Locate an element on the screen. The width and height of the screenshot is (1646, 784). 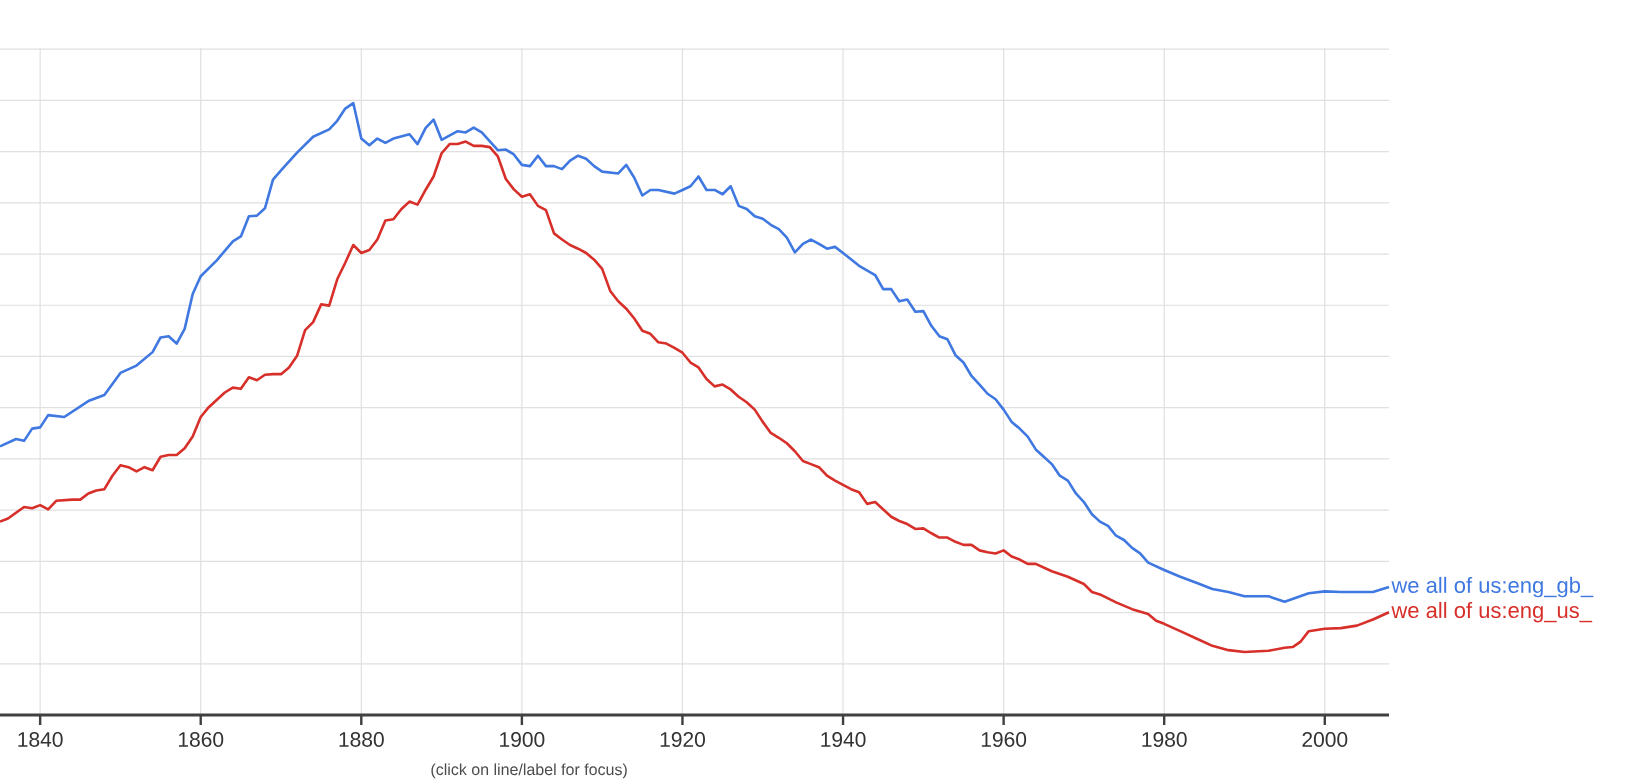
x-tick-label: 1980 is located at coordinates (1164, 739).